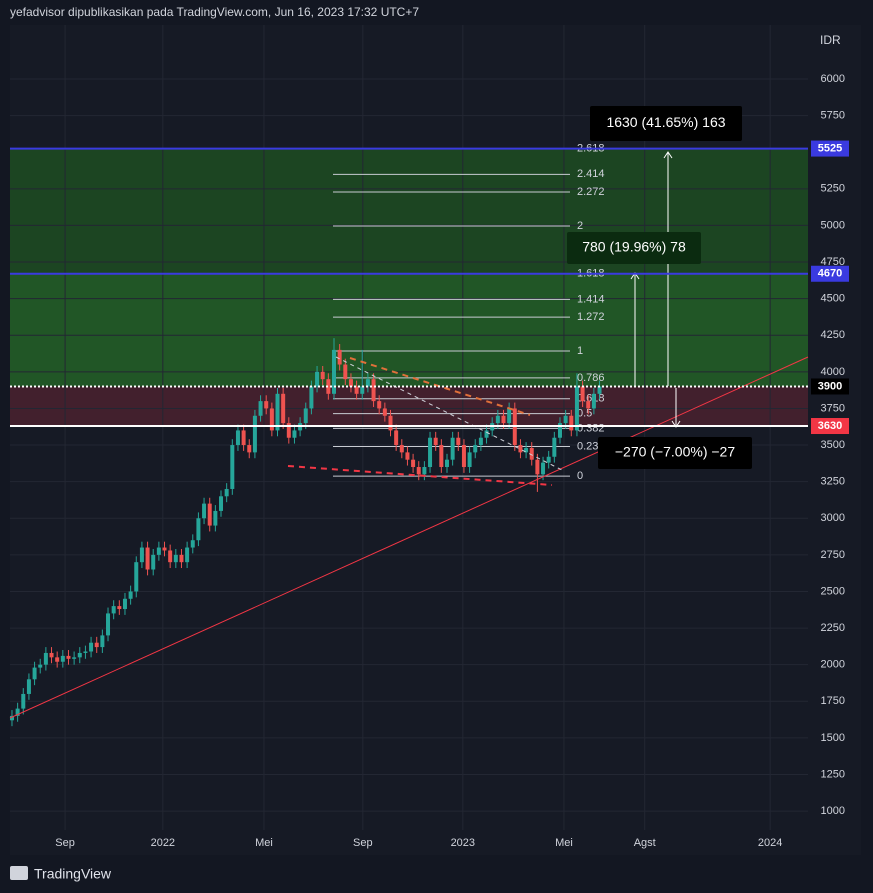 Image resolution: width=873 pixels, height=893 pixels. What do you see at coordinates (833, 372) in the screenshot?
I see `y-tick-label: 4000` at bounding box center [833, 372].